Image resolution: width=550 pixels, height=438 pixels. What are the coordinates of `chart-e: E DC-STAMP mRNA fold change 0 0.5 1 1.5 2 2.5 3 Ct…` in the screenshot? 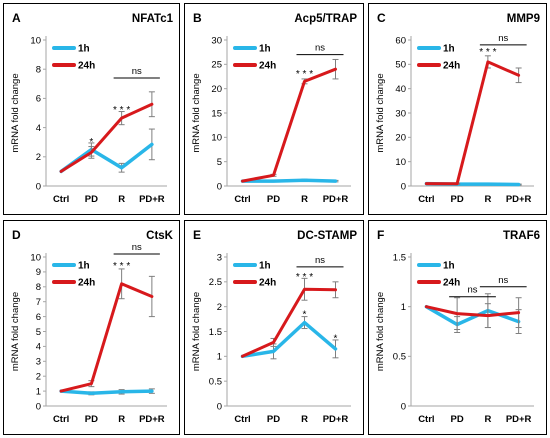 It's located at (274, 326).